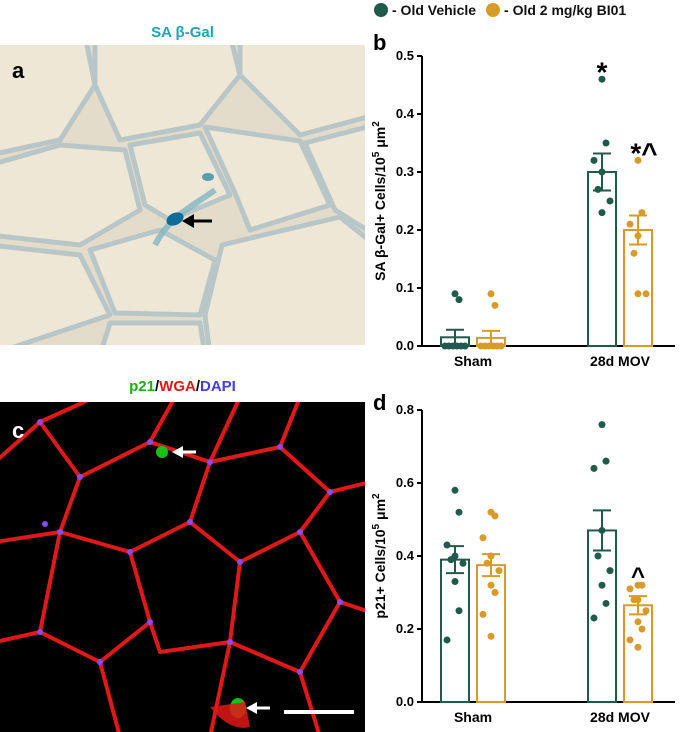  Describe the element at coordinates (18, 70) in the screenshot. I see `panel-a-letter: a` at that location.